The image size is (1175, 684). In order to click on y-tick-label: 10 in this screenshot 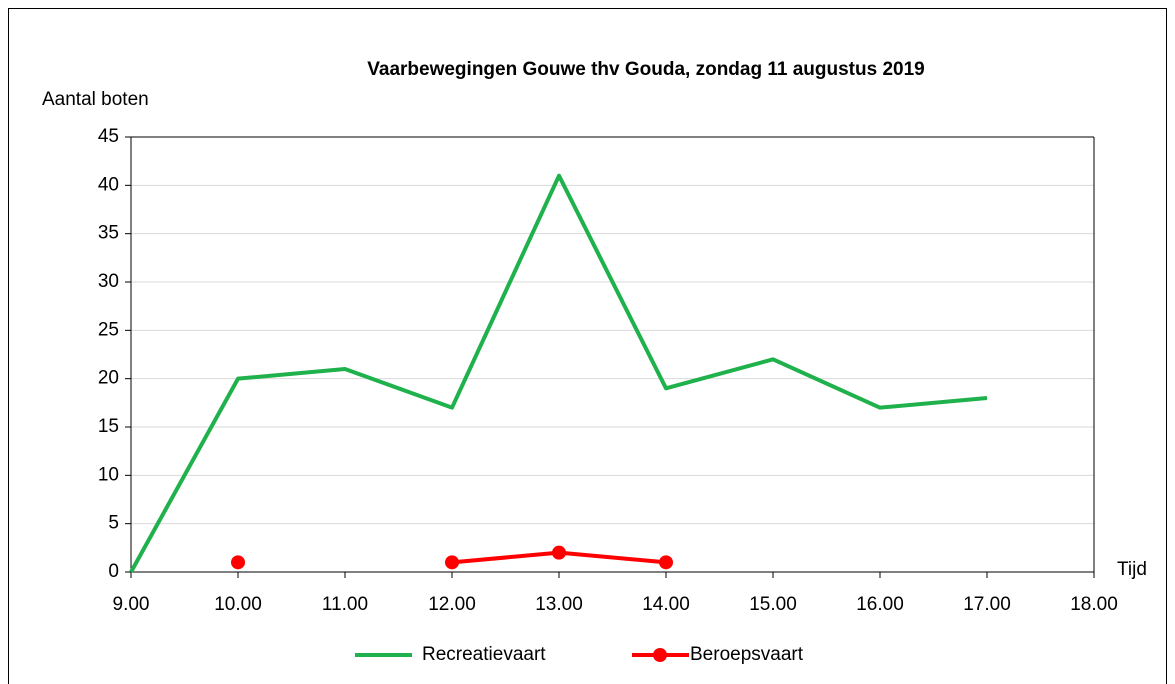, I will do `click(108, 474)`.